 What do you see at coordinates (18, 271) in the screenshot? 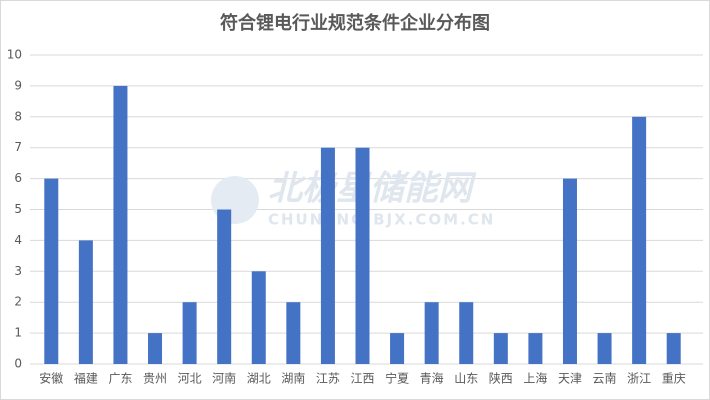
I see `y-tick-label: 3` at bounding box center [18, 271].